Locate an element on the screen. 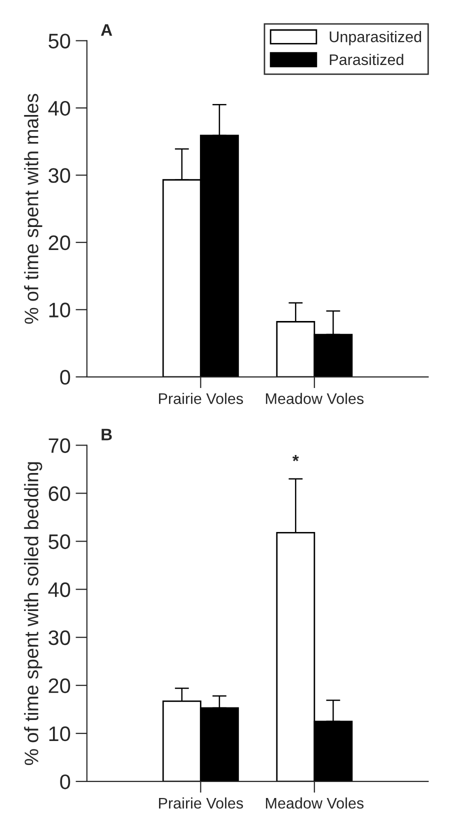 This screenshot has height=814, width=455. legend-label: Parasitized is located at coordinates (367, 60).